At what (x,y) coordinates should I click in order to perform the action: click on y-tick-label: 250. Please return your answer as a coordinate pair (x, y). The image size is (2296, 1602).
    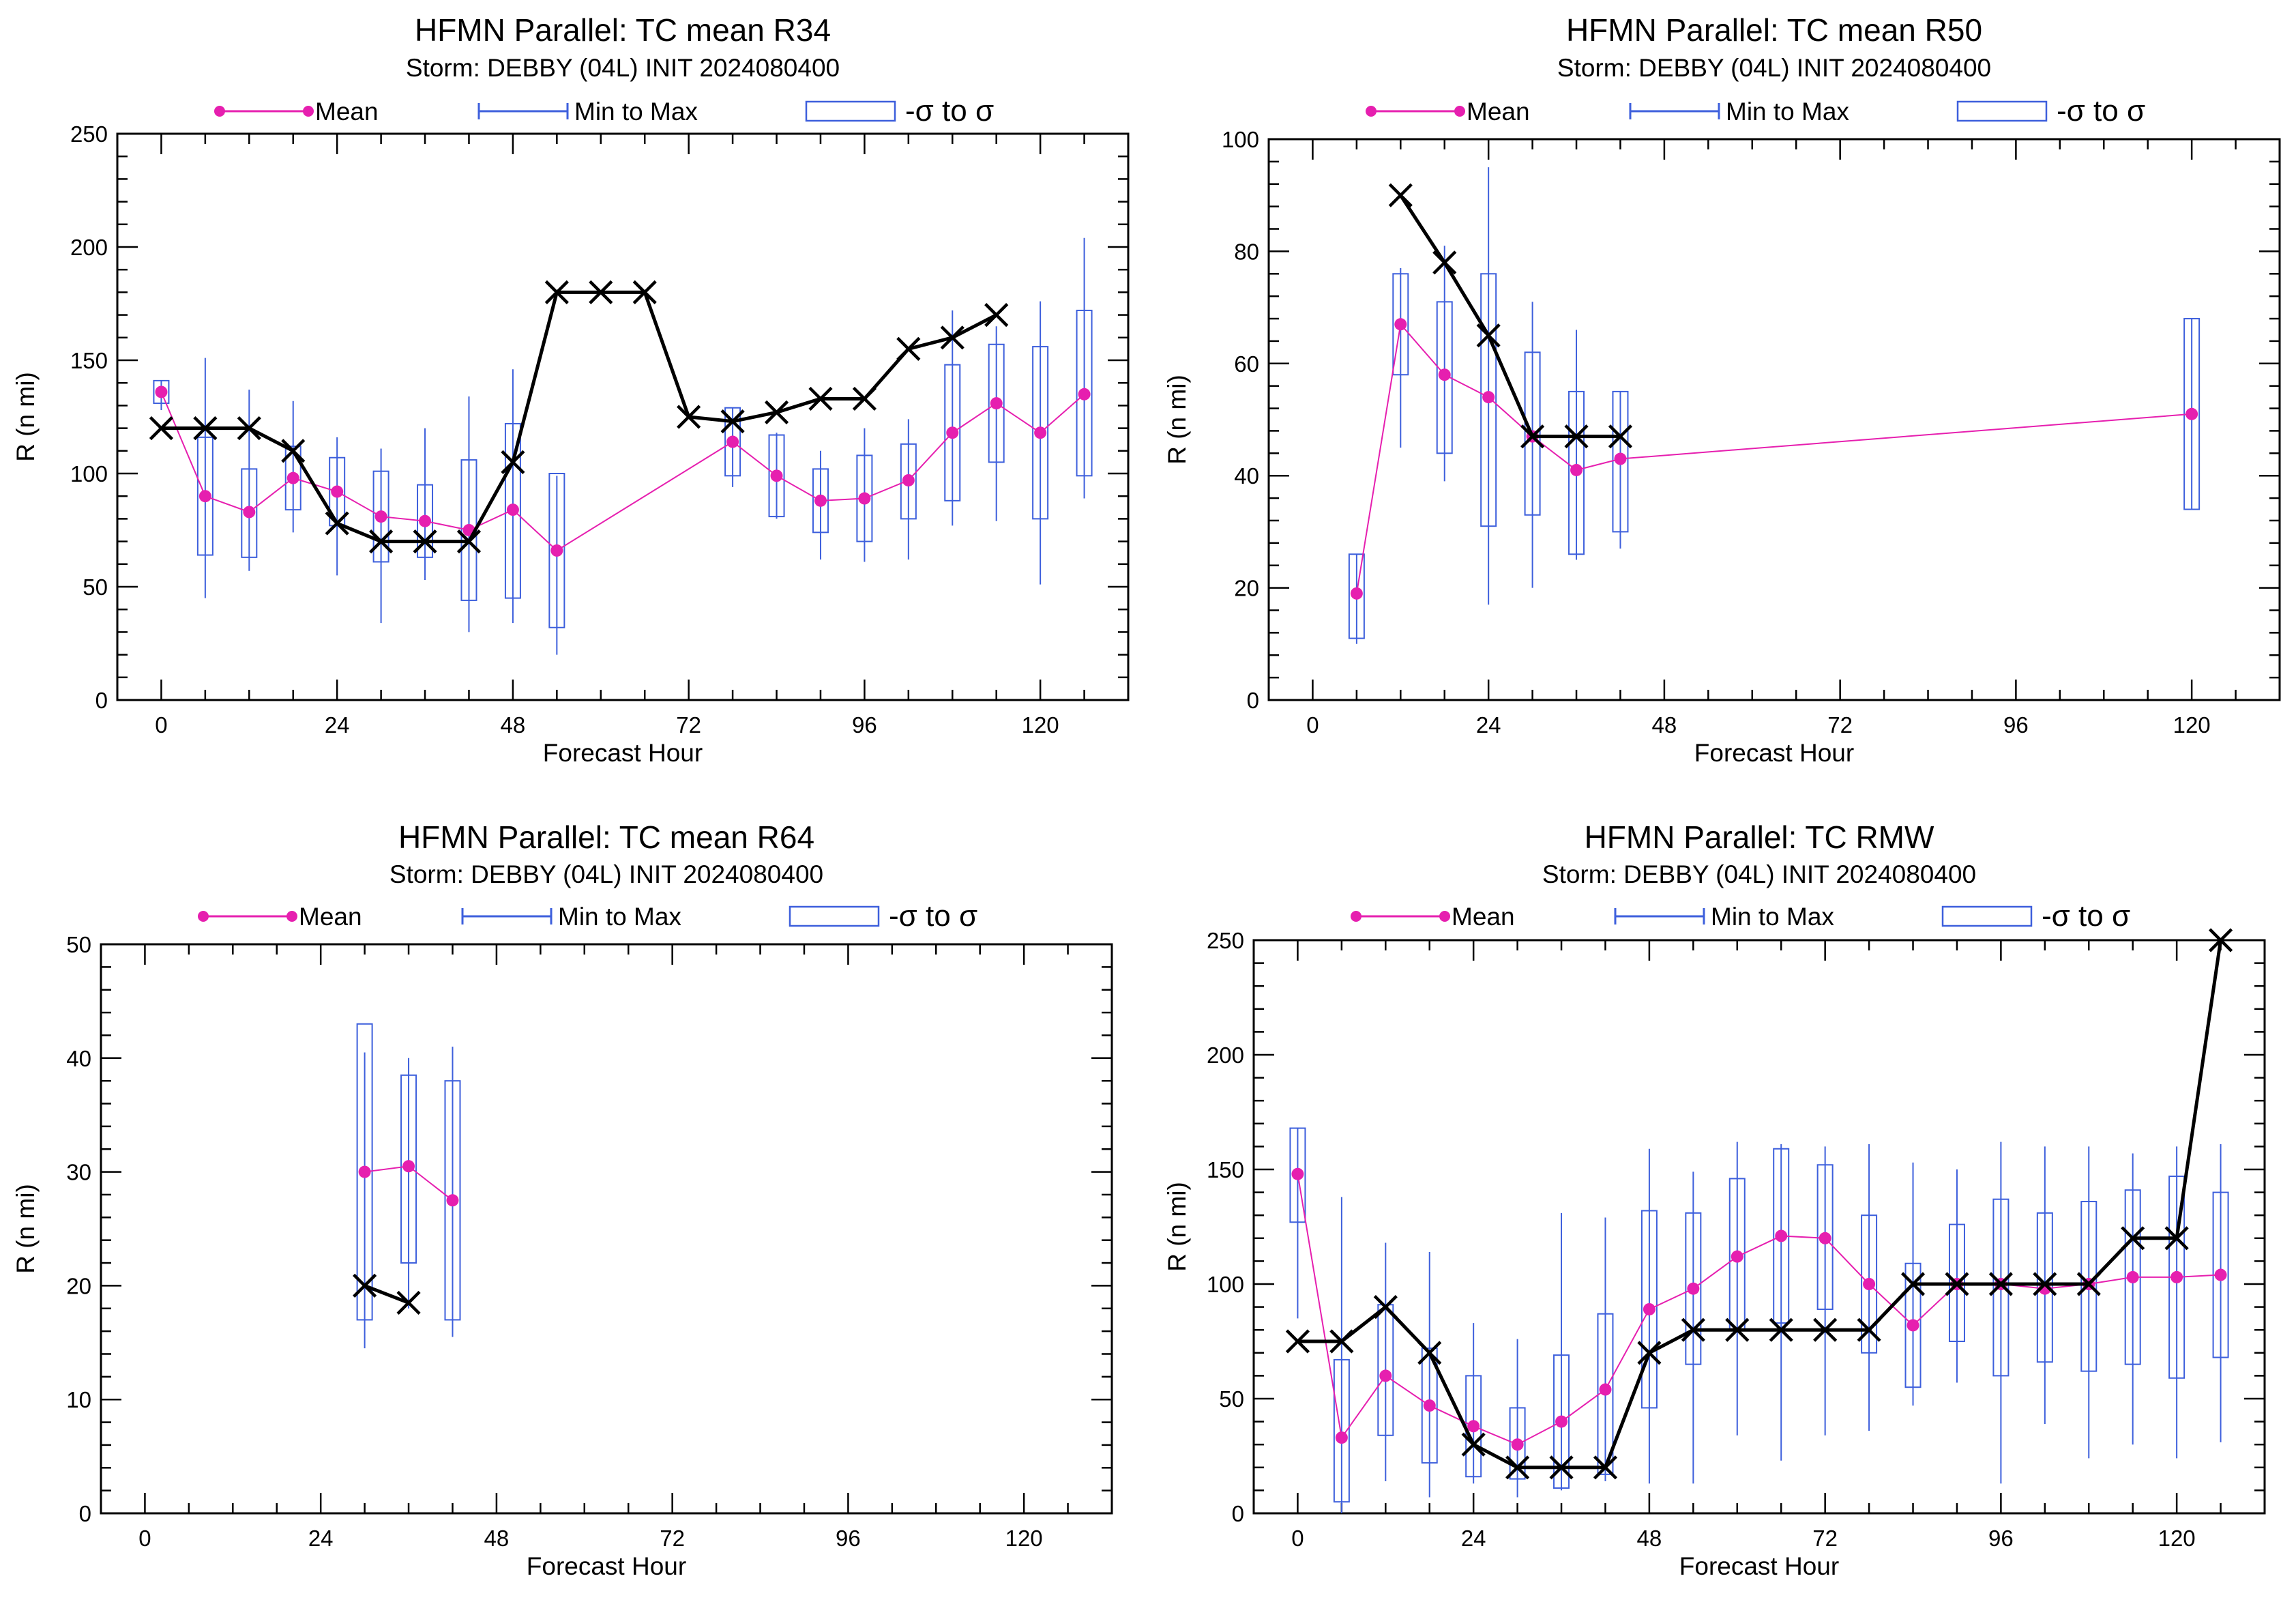
    Looking at the image, I should click on (1225, 941).